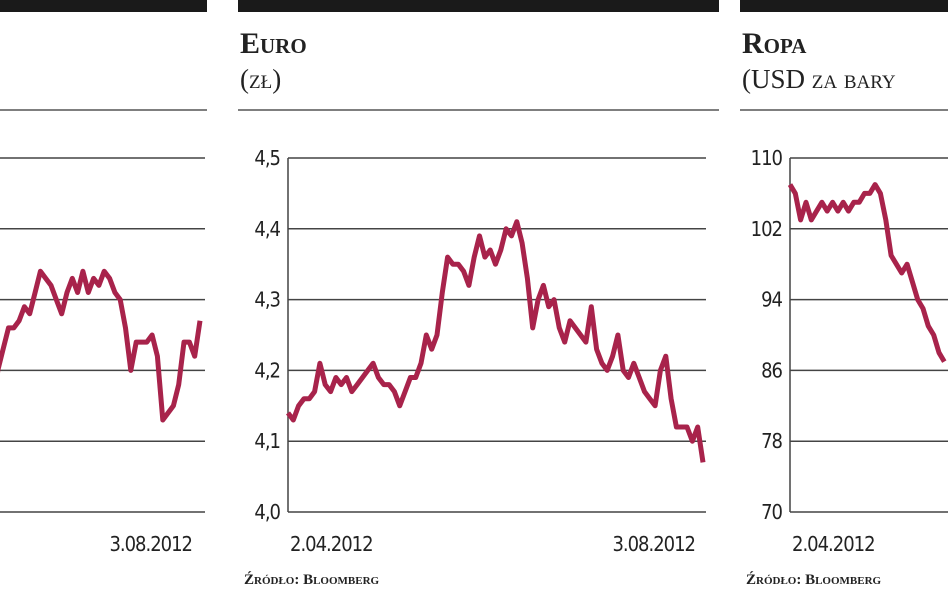 The width and height of the screenshot is (948, 593). I want to click on y-tick-label: 94, so click(771, 300).